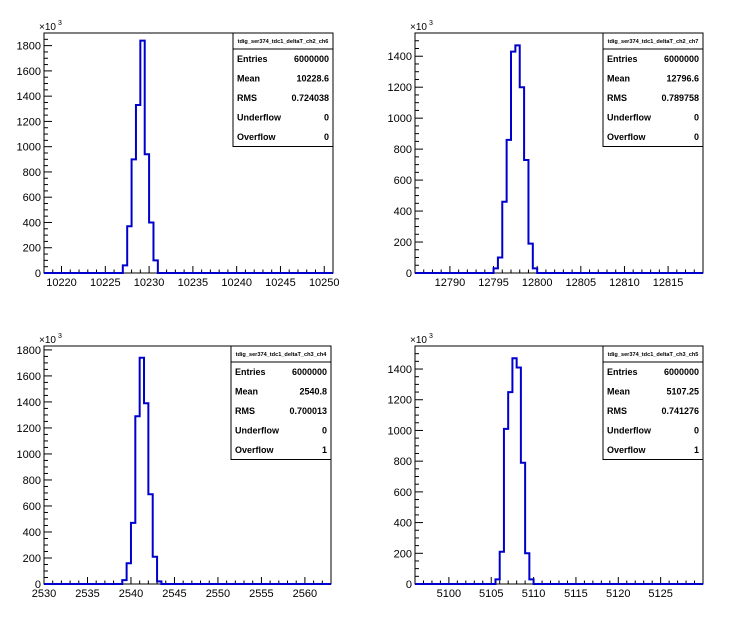 The image size is (746, 622). I want to click on x-tick-label: 2560, so click(305, 594).